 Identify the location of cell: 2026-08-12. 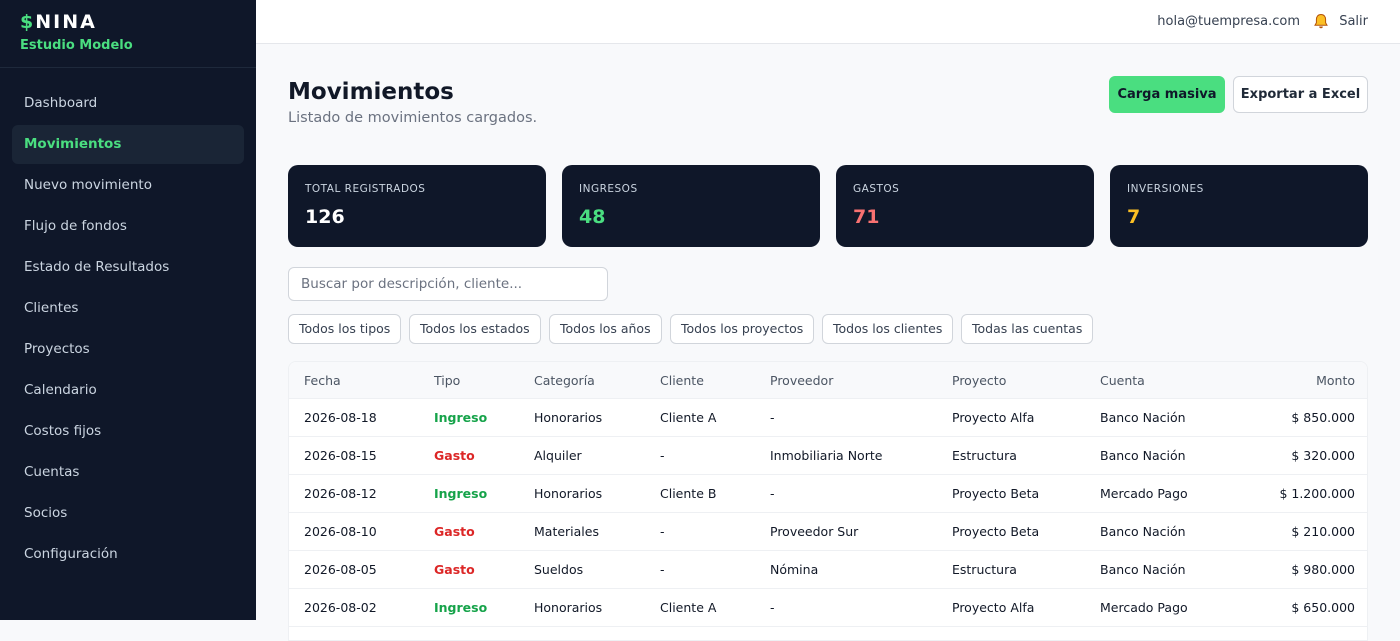
(340, 493).